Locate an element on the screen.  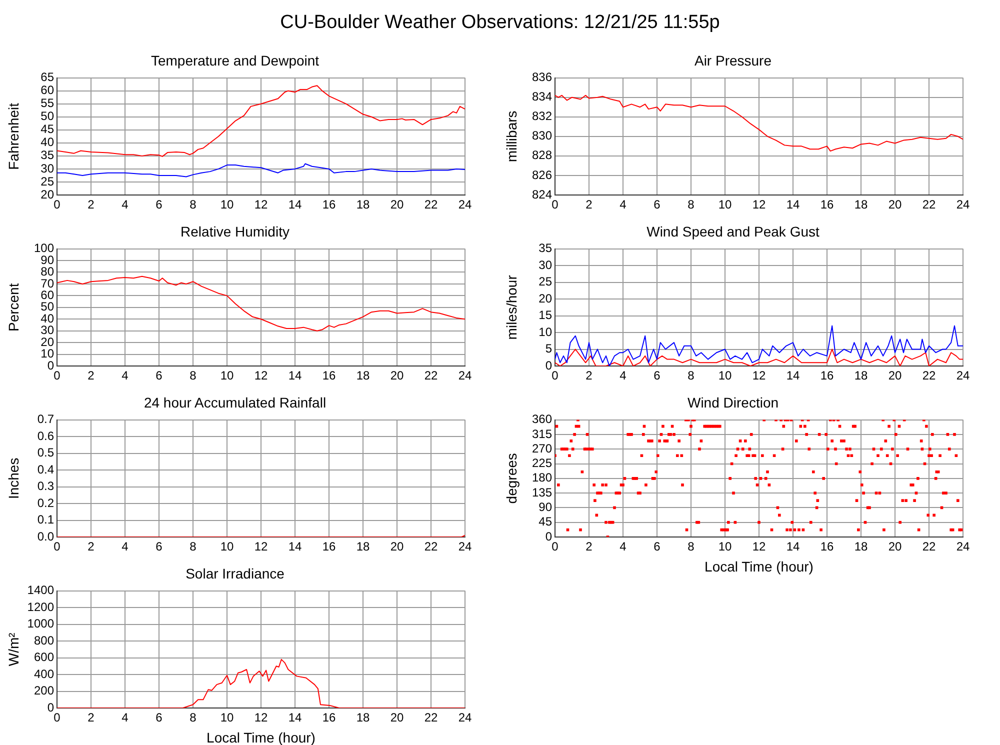
y-tick-label: 1000 is located at coordinates (40, 623).